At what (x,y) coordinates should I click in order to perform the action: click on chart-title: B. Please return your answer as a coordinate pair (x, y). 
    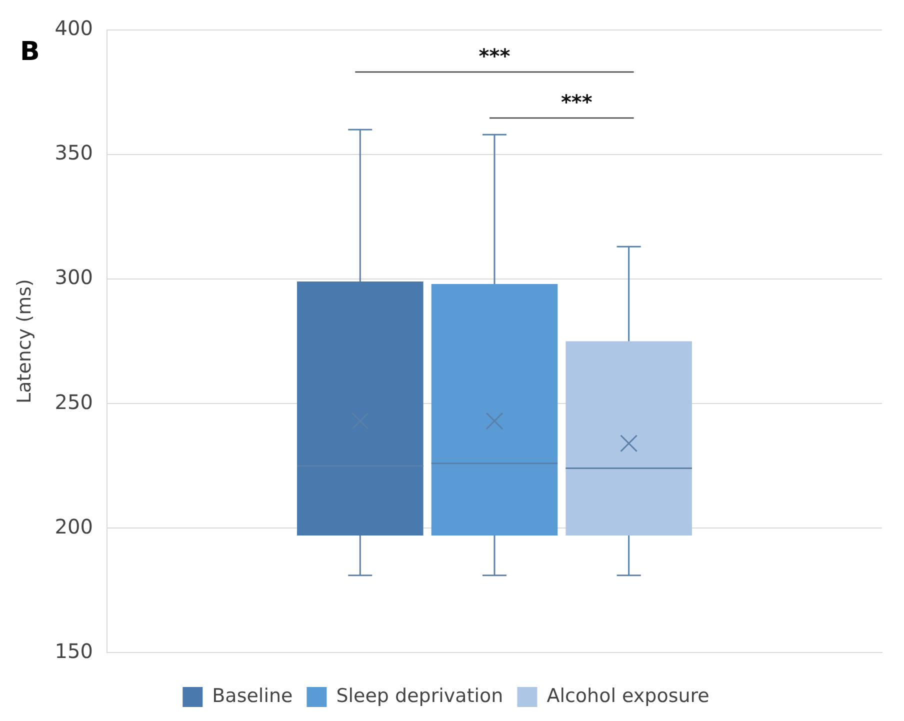
    Looking at the image, I should click on (30, 51).